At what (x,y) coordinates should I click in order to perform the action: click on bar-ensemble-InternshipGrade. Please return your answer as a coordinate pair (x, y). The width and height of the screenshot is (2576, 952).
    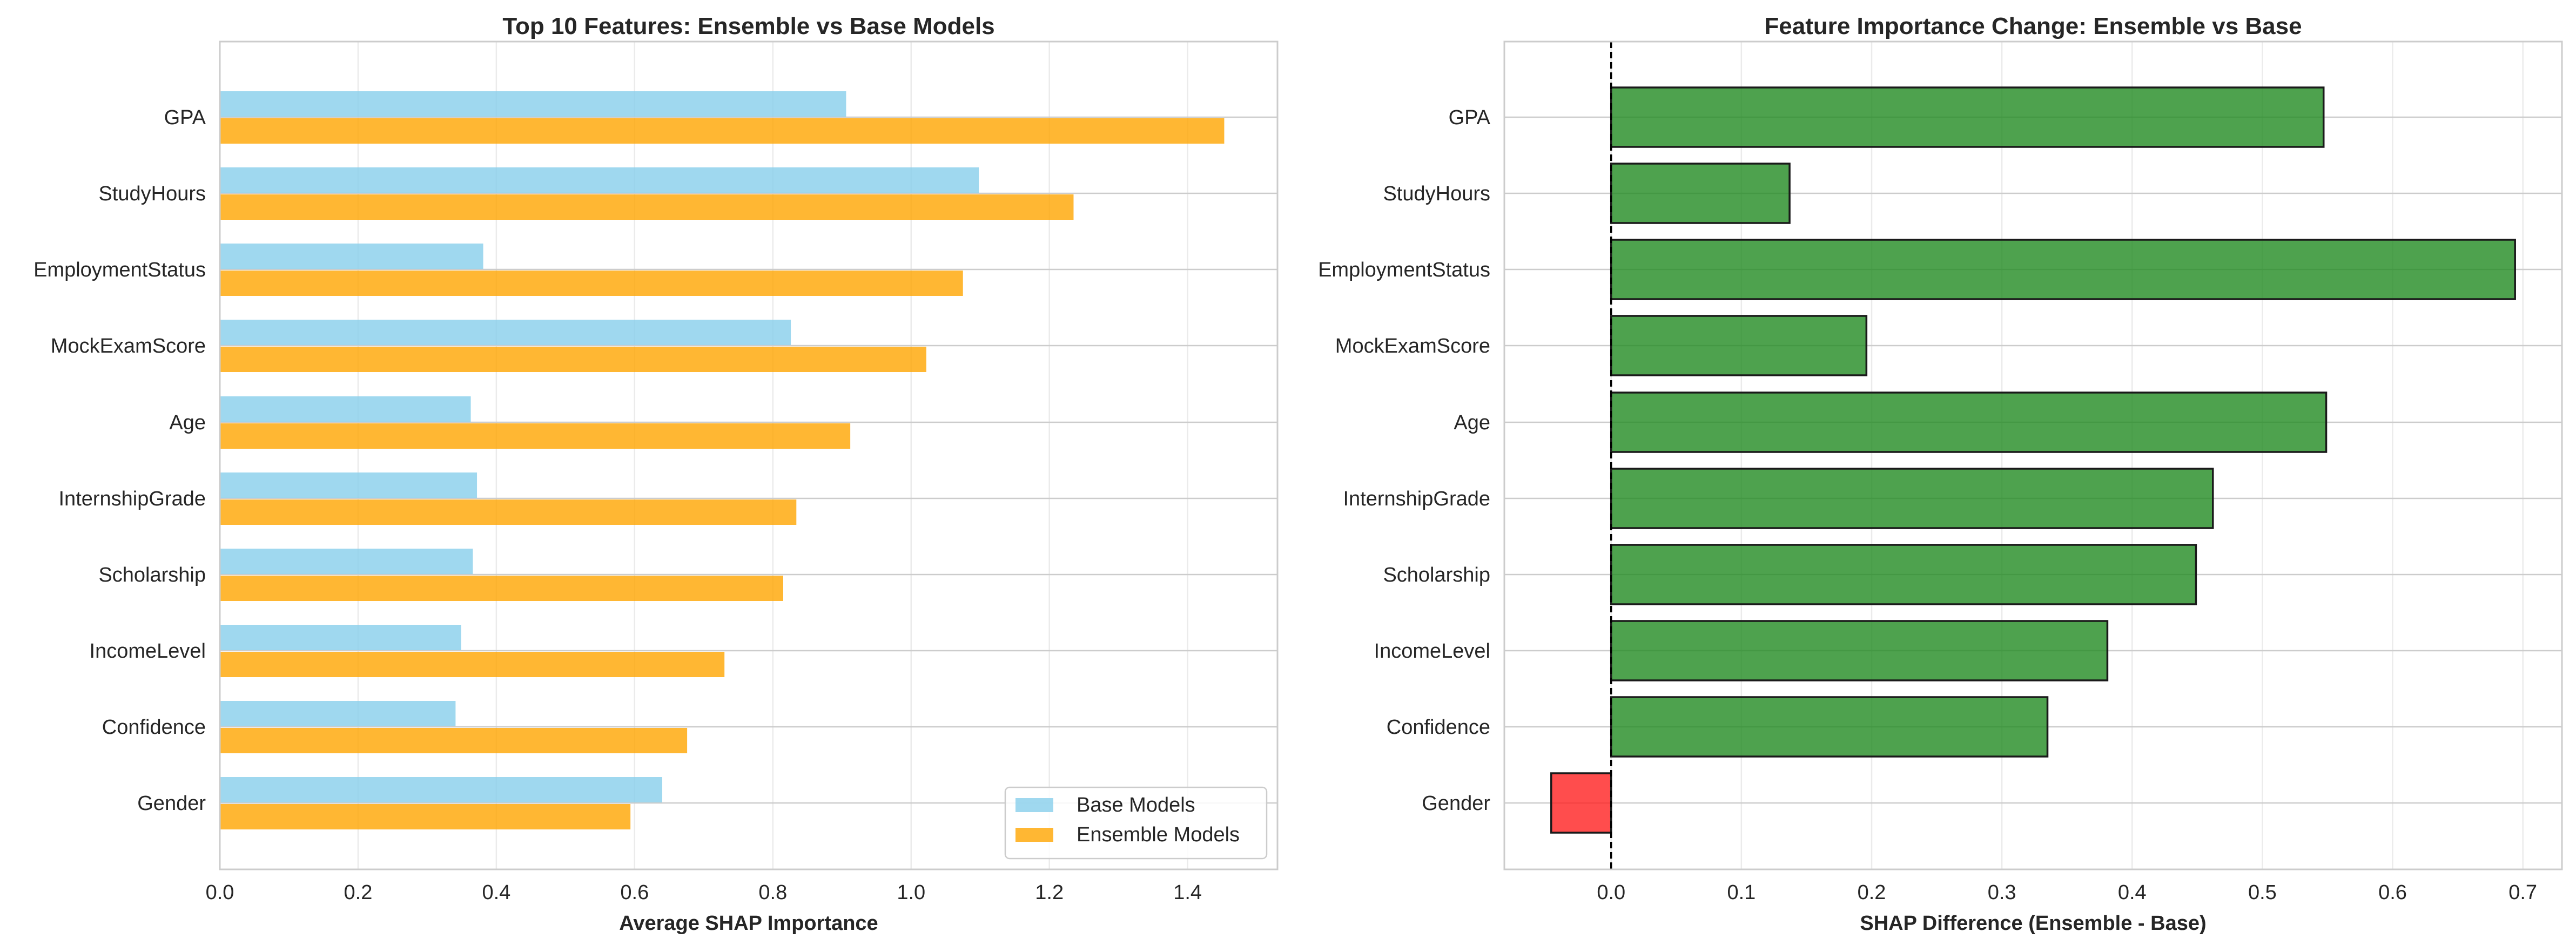
    Looking at the image, I should click on (508, 512).